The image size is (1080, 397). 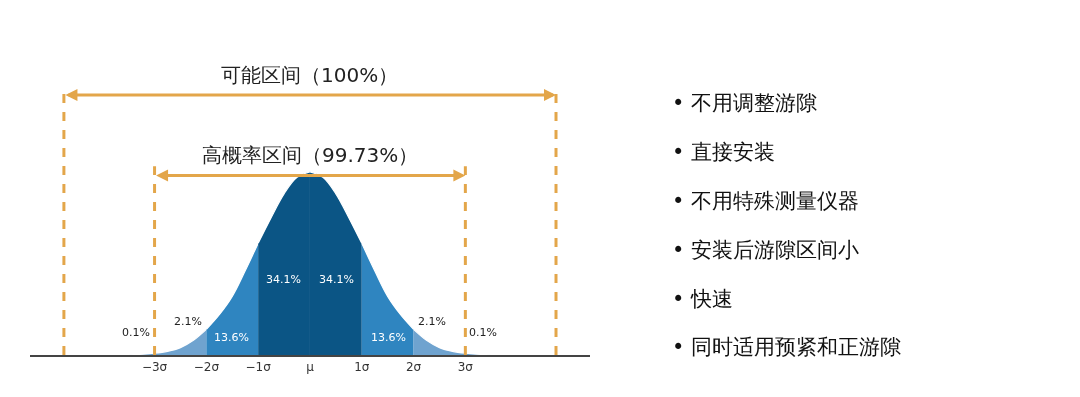 I want to click on text: 可能区间（100%）, so click(x=310, y=75).